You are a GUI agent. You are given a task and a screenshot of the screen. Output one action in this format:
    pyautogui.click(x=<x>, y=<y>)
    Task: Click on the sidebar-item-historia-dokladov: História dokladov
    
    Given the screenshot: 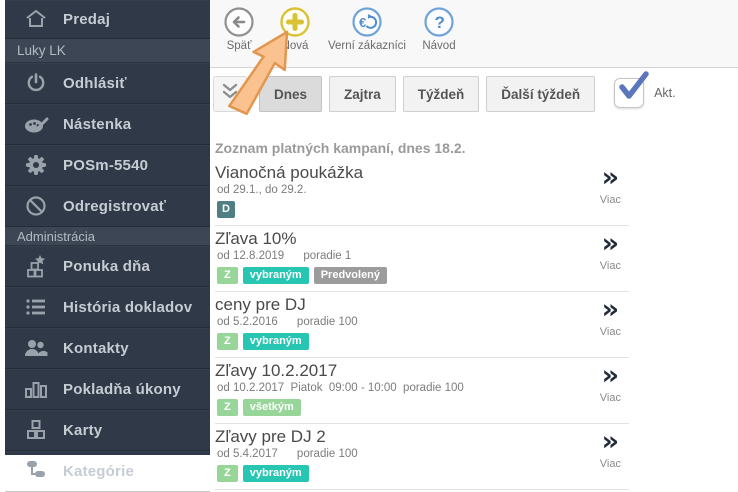 What is the action you would take?
    pyautogui.click(x=107, y=307)
    